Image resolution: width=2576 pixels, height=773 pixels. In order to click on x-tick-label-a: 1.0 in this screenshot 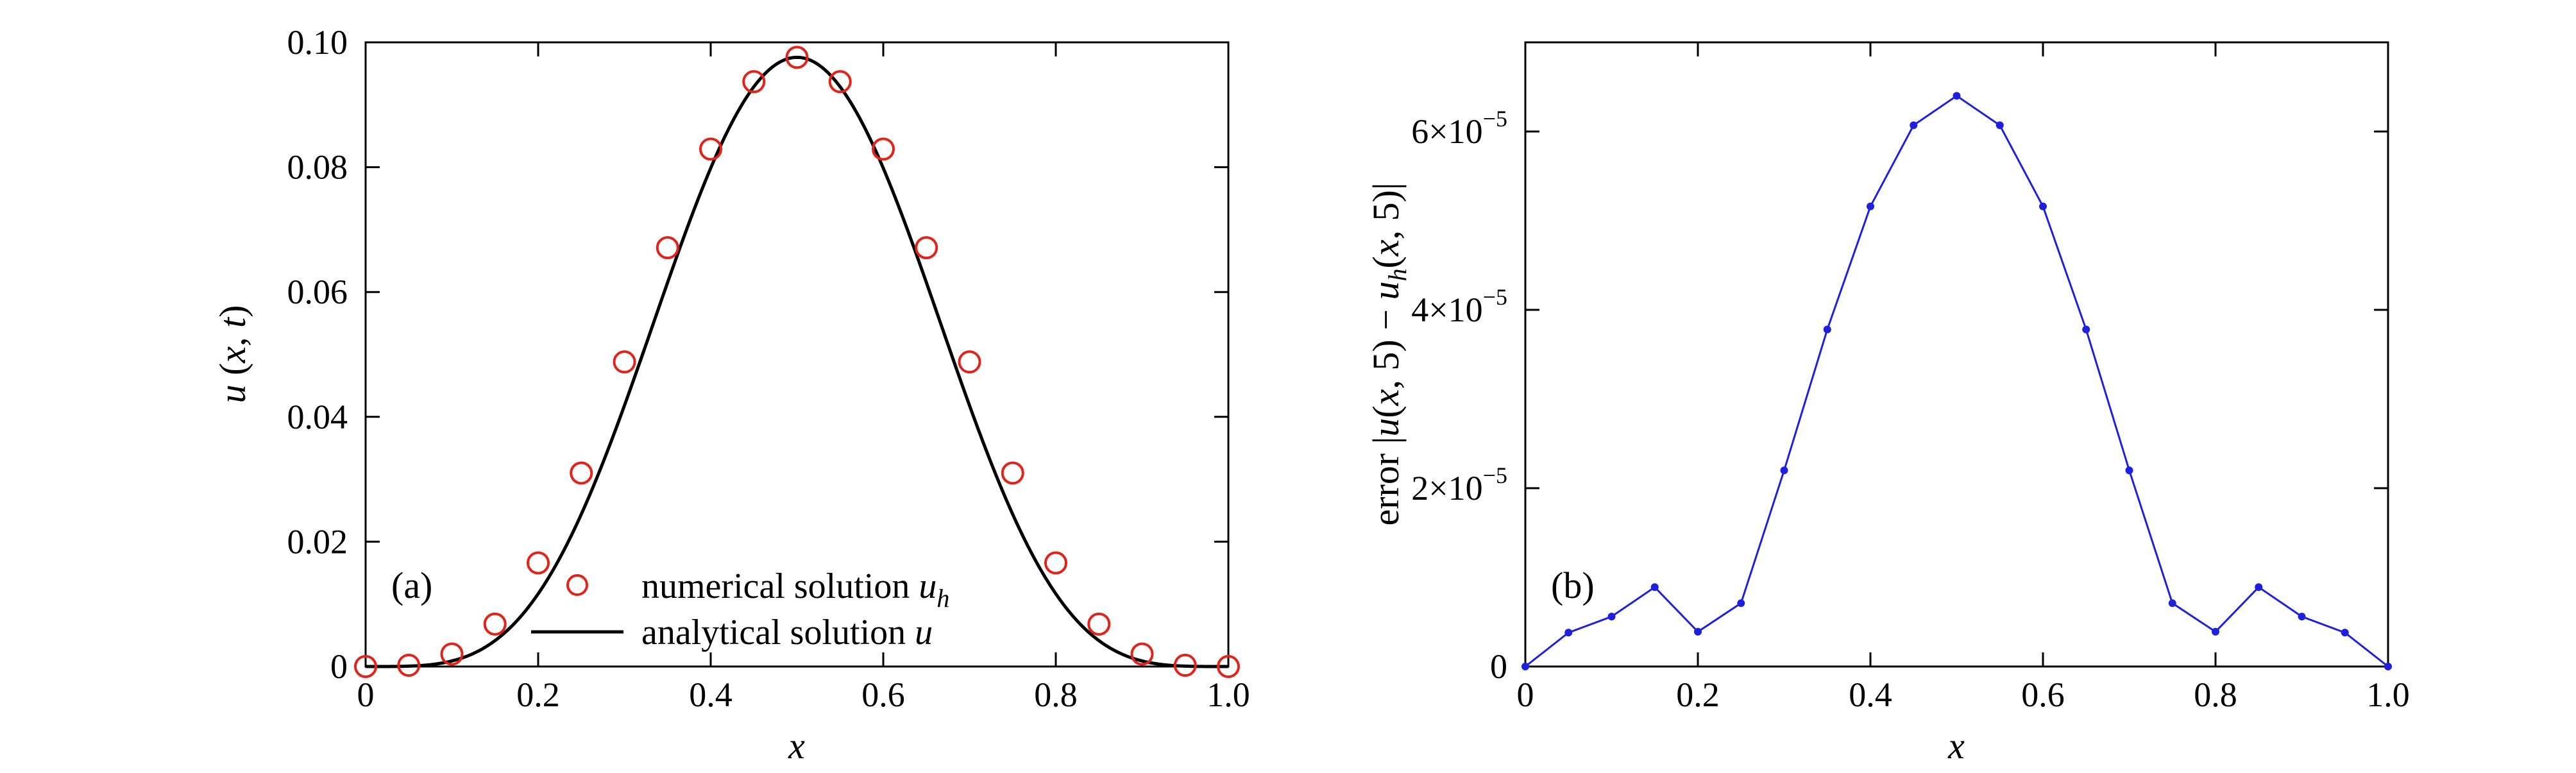, I will do `click(1228, 694)`.